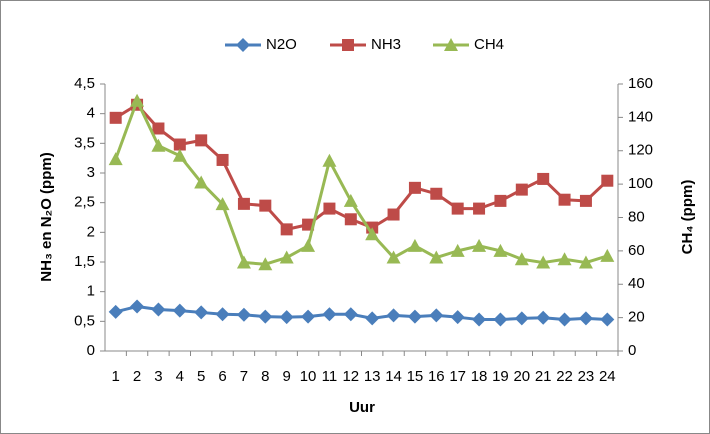 This screenshot has height=434, width=710. What do you see at coordinates (91, 350) in the screenshot?
I see `y-tick-label: 0` at bounding box center [91, 350].